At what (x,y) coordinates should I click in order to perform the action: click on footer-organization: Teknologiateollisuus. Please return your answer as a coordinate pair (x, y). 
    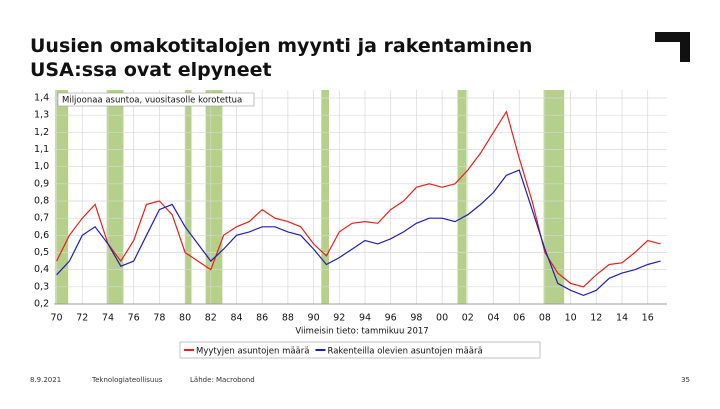
    Looking at the image, I should click on (127, 380).